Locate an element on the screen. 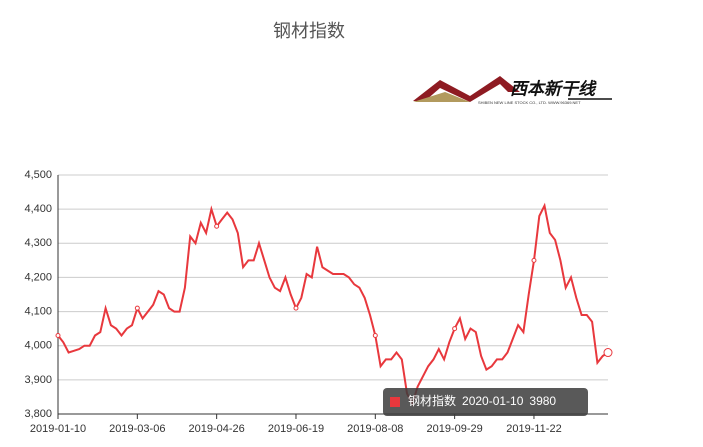 The width and height of the screenshot is (703, 447). y-tick-label: 4,000 is located at coordinates (38, 346).